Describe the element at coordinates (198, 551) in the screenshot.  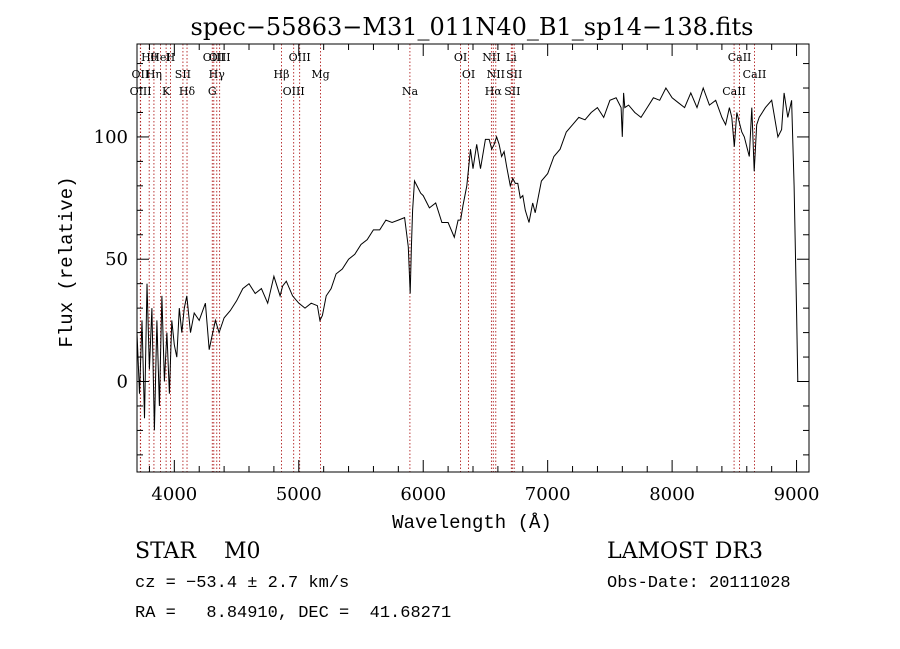
I see `spectral-class: STAR M0` at that location.